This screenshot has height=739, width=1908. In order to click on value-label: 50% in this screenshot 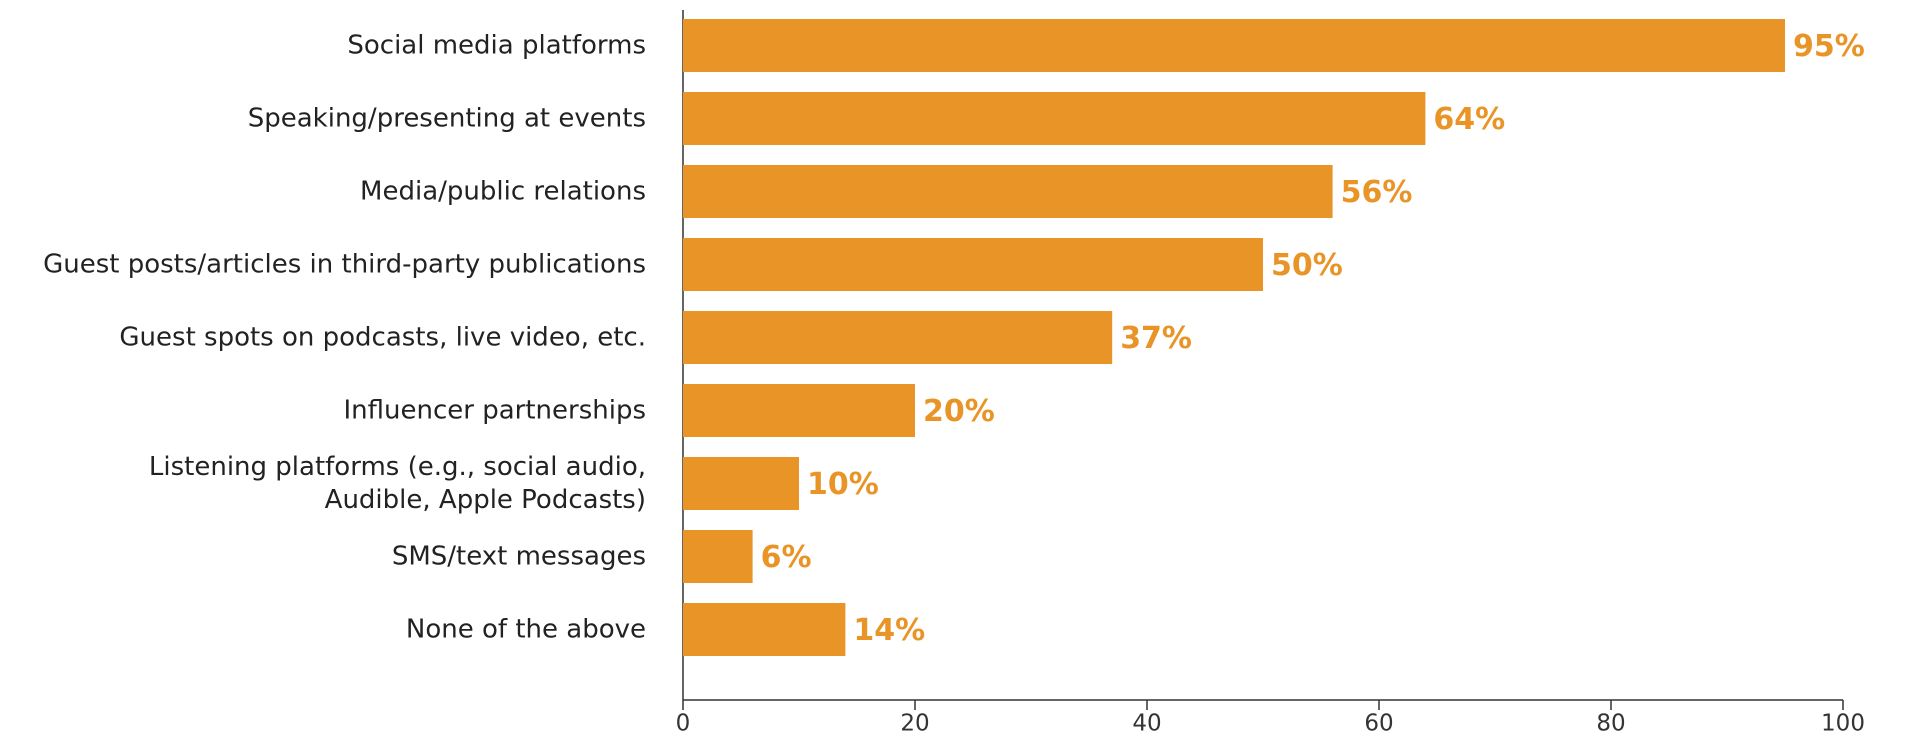, I will do `click(1307, 265)`.